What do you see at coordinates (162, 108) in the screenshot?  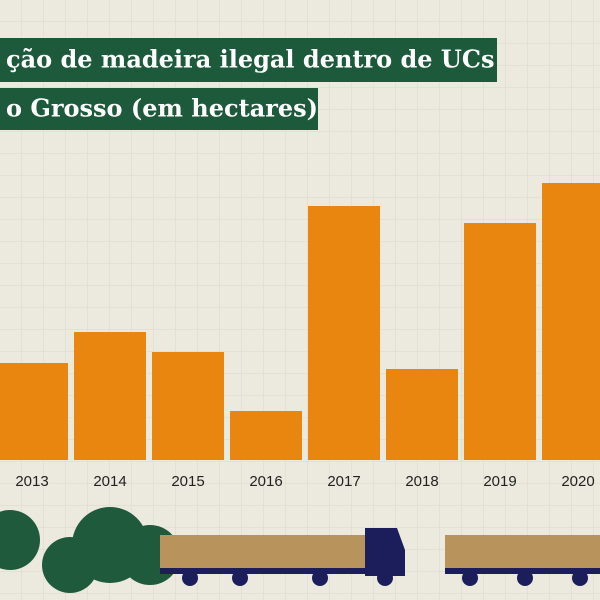 I see `chart-title: o Grosso (em hectares)` at bounding box center [162, 108].